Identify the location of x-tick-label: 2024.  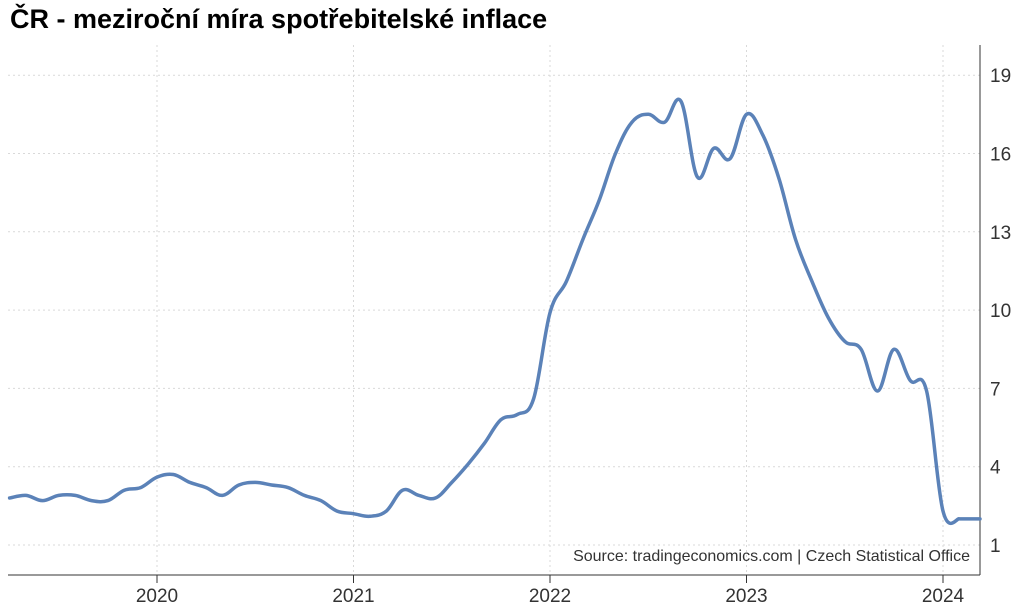
(943, 596).